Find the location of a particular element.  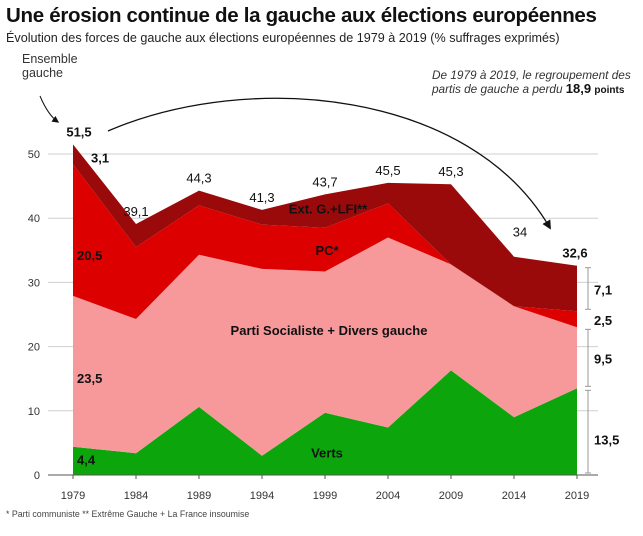

ensemble-arrow is located at coordinates (49, 109).